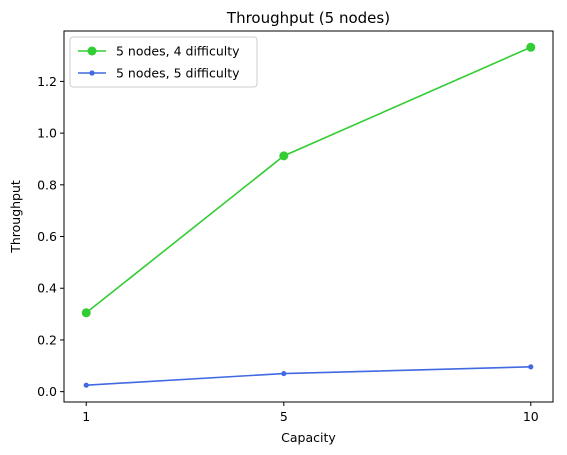 The image size is (567, 455). What do you see at coordinates (47, 133) in the screenshot?
I see `y-tick-label: 1.0` at bounding box center [47, 133].